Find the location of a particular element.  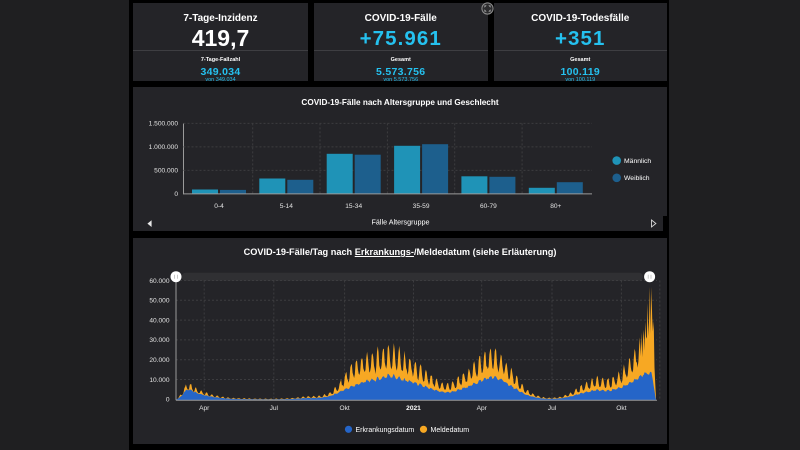

svg-text: Meldedatum is located at coordinates (450, 430).